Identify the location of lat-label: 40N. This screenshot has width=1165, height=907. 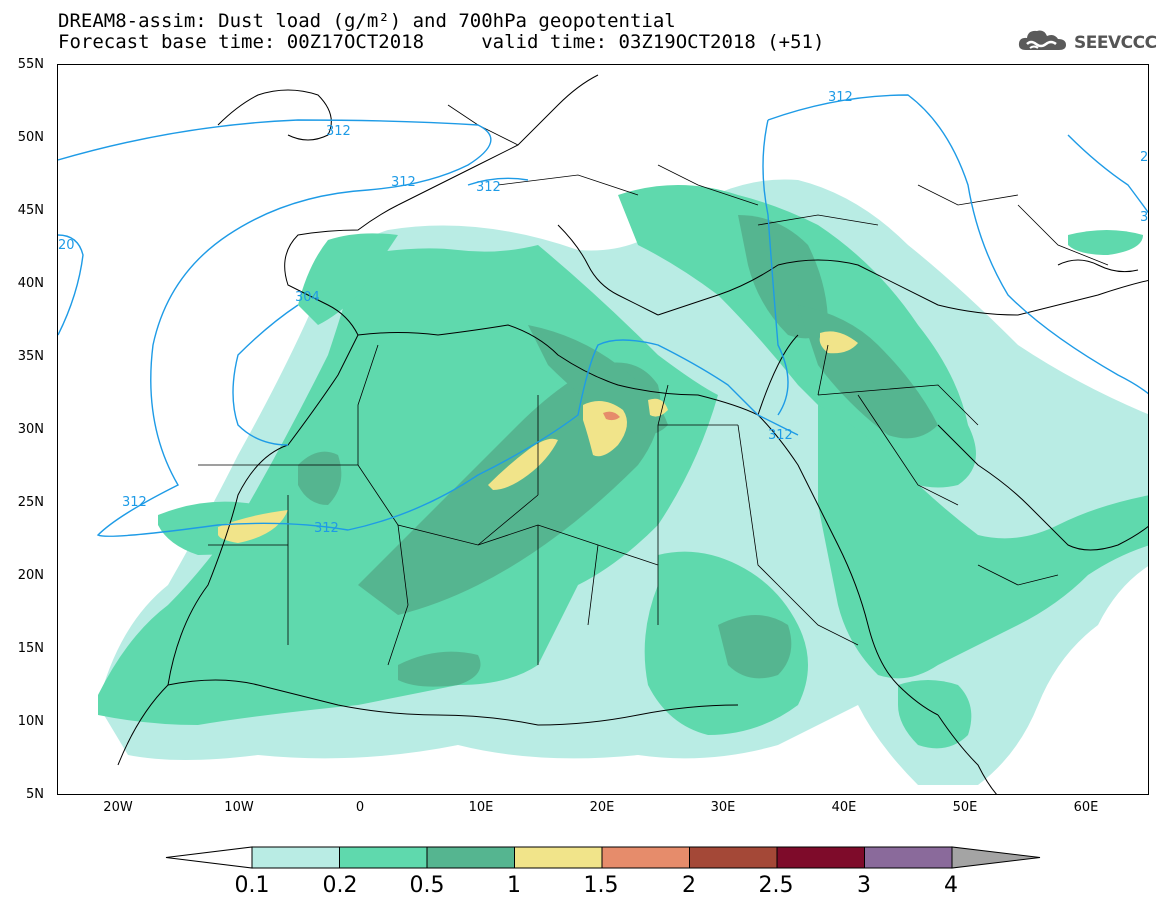
(30, 283).